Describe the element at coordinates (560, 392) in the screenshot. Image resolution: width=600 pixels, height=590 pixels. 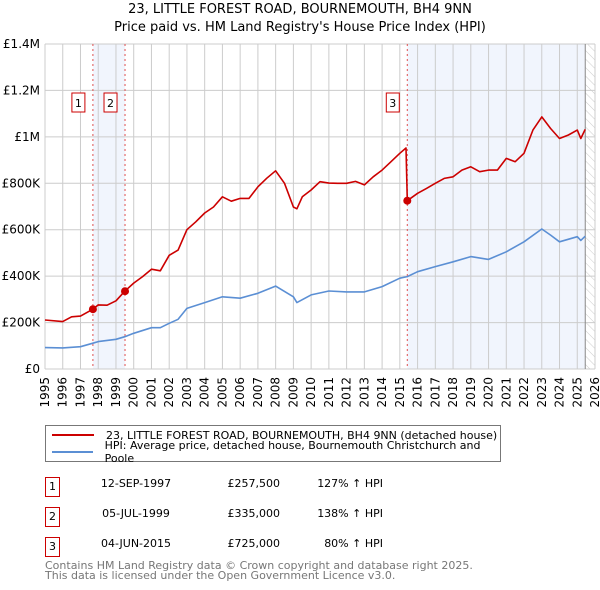
I see `x-tick-label: 2024` at that location.